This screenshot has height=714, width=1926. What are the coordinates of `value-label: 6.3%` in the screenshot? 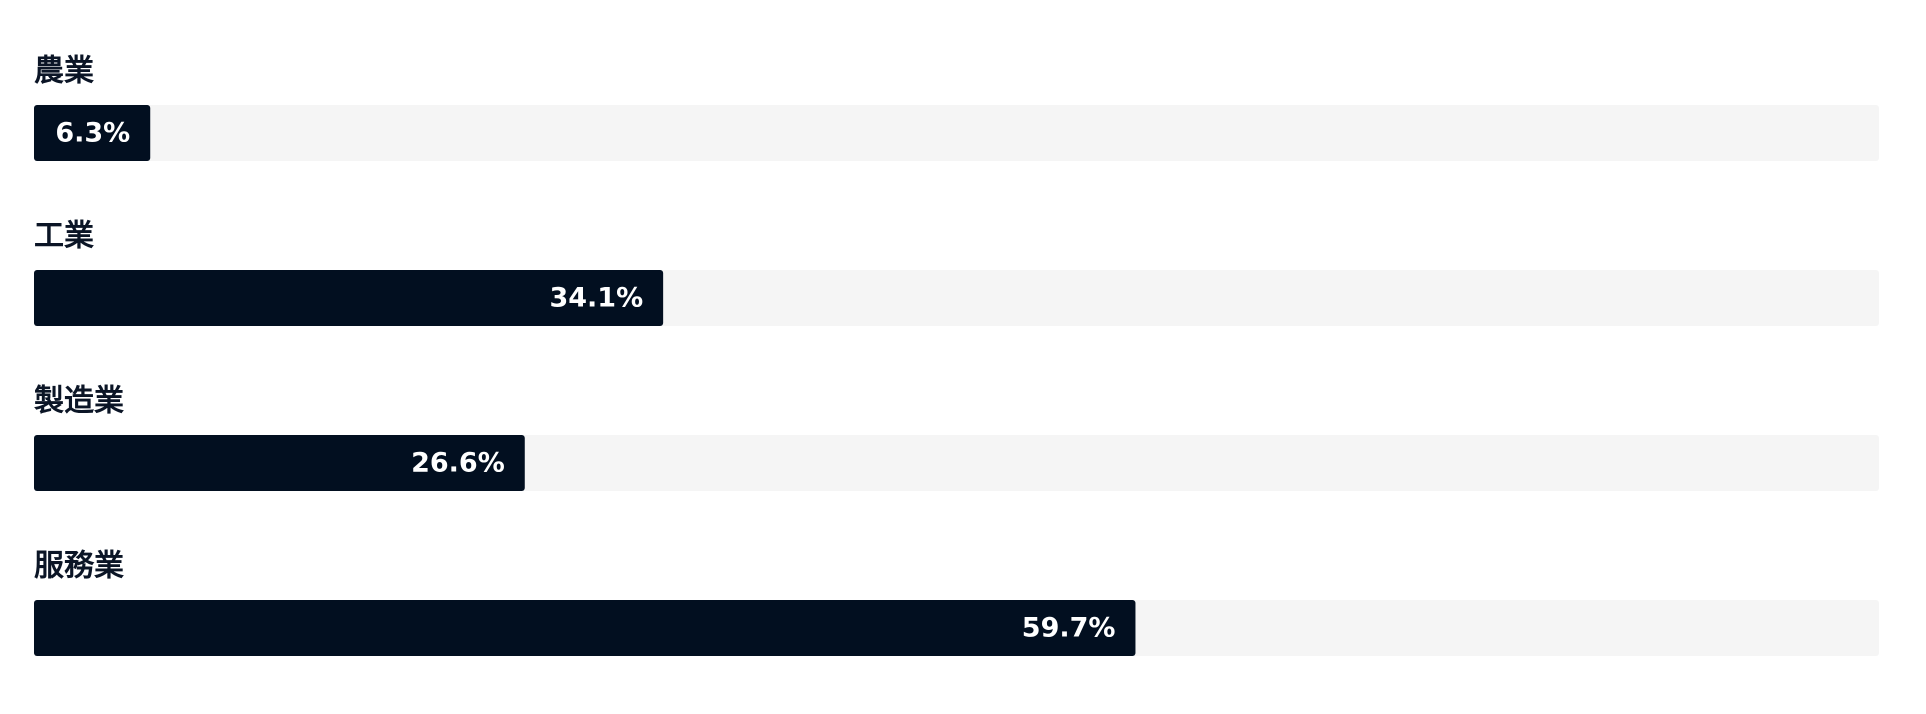 It's located at (92, 133).